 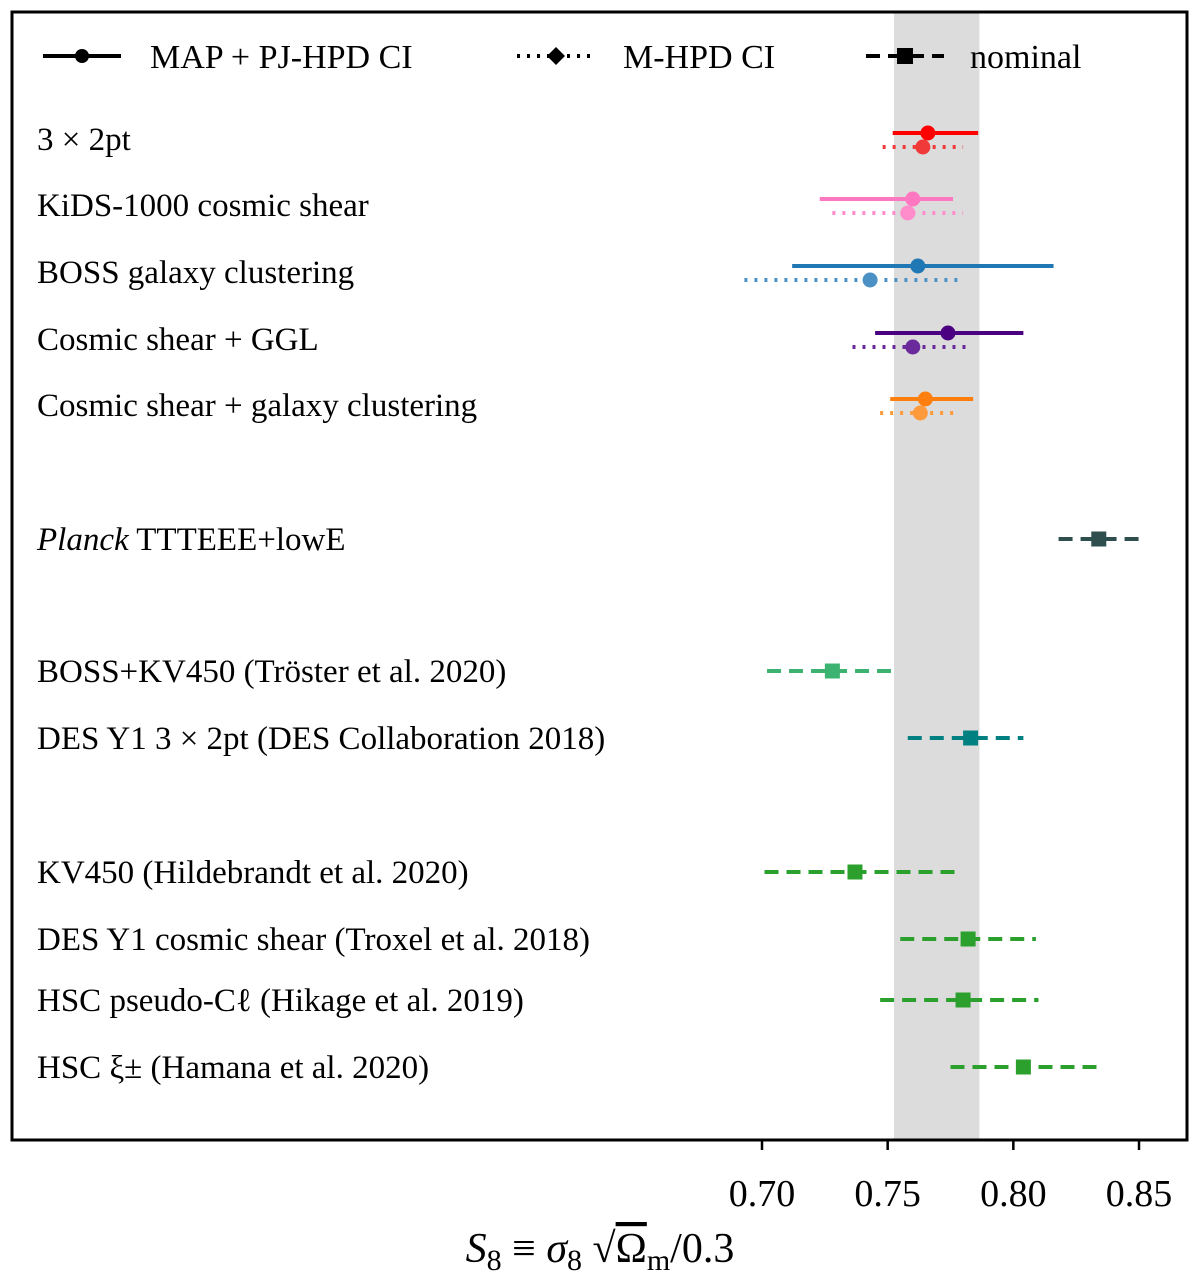 I want to click on row-label: HSC pseudo-Cℓ (Hikage et al. 2019), so click(x=280, y=1001).